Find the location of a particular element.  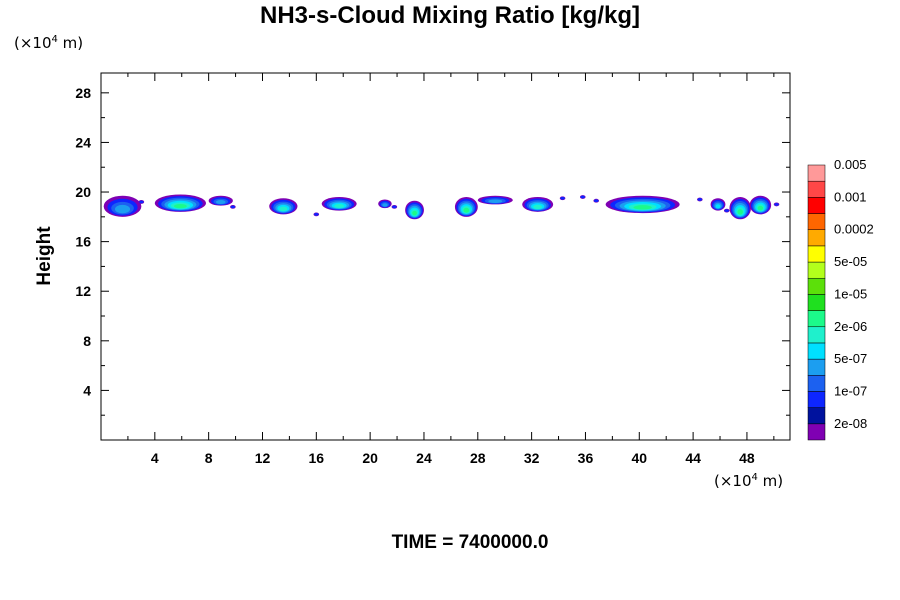

y-tick-label: 20 is located at coordinates (83, 192).